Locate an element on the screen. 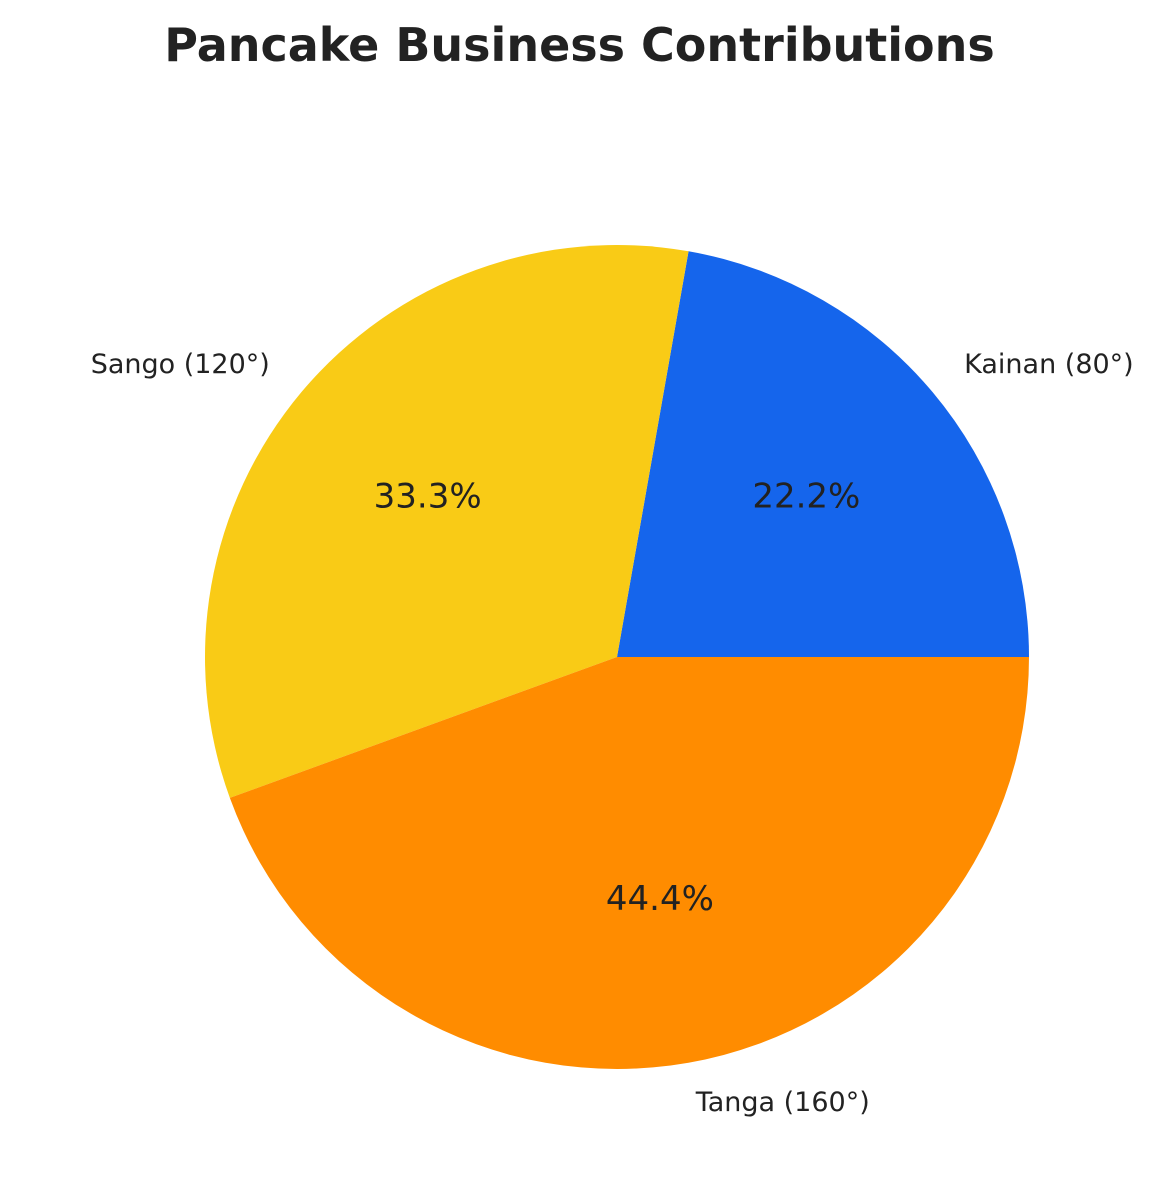 The height and width of the screenshot is (1200, 1159). percent-label-kainan: 22.2% is located at coordinates (806, 497).